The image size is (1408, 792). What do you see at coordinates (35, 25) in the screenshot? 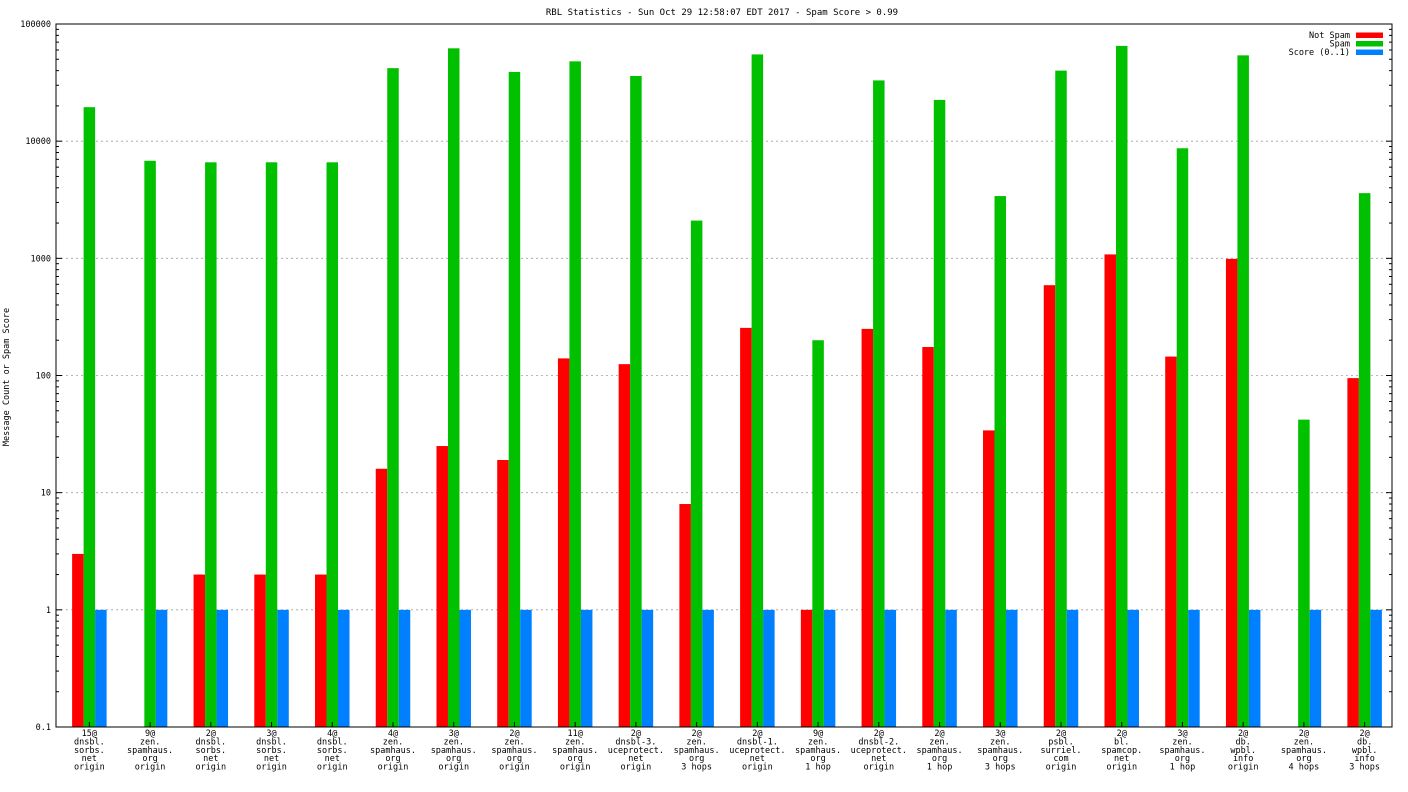
I see `y-tick-label: 100000` at bounding box center [35, 25].